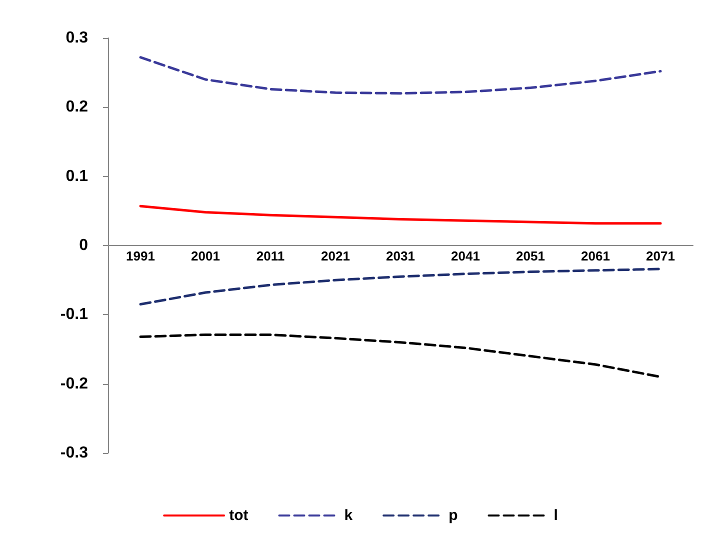 The image size is (725, 550). What do you see at coordinates (238, 515) in the screenshot?
I see `legend-label: tot` at bounding box center [238, 515].